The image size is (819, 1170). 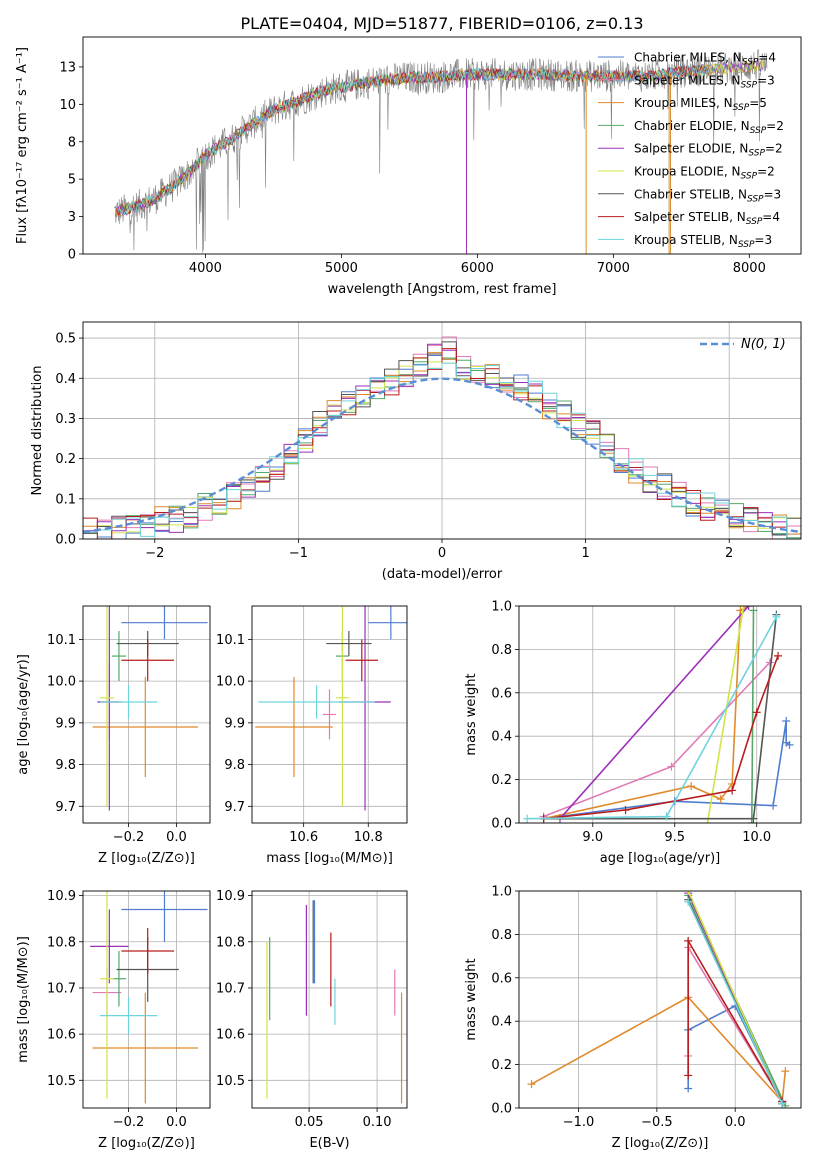 What do you see at coordinates (298, 553) in the screenshot?
I see `x-tick-label: −1` at bounding box center [298, 553].